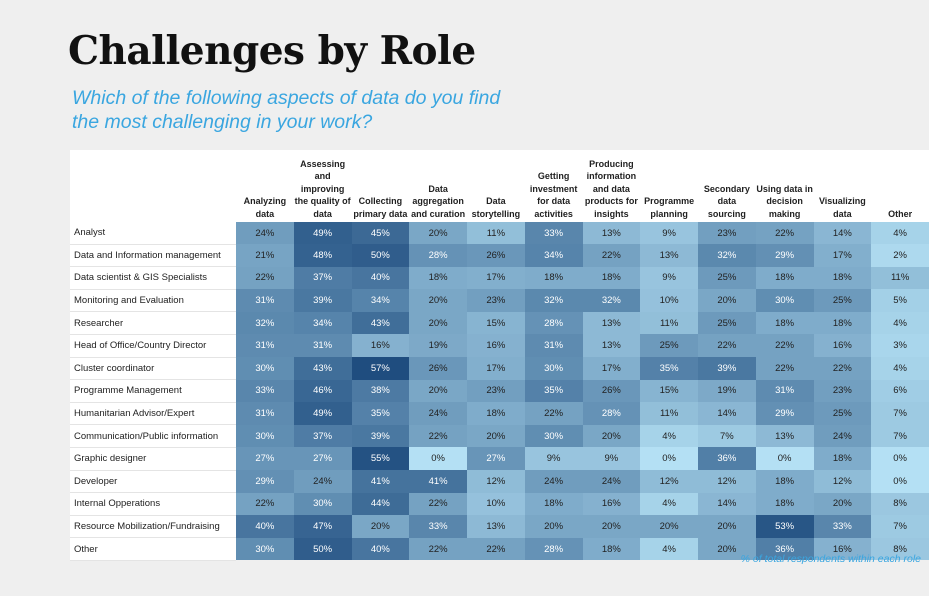  Describe the element at coordinates (900, 186) in the screenshot. I see `column-header: Other` at that location.